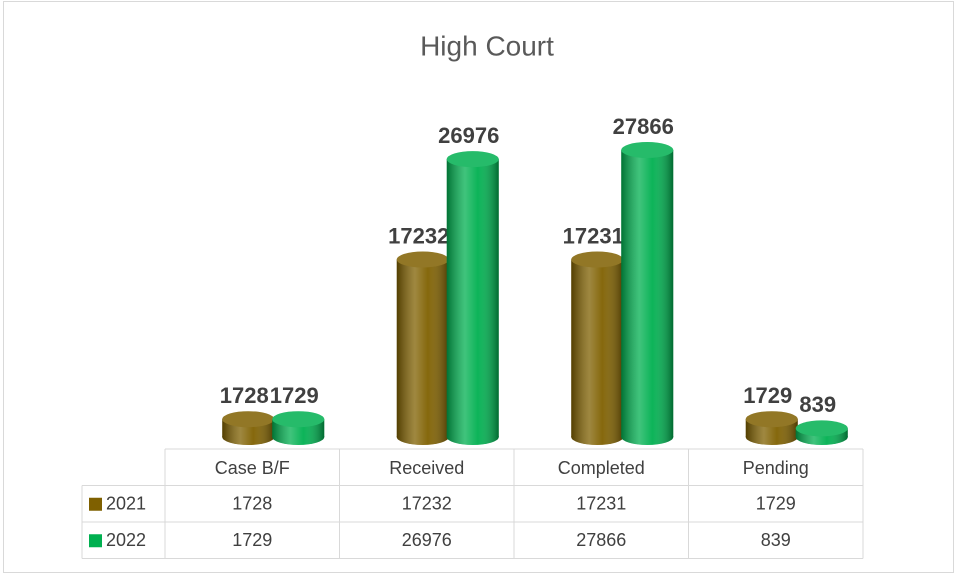 This screenshot has height=575, width=957. What do you see at coordinates (776, 540) in the screenshot?
I see `table-cell: 839` at bounding box center [776, 540].